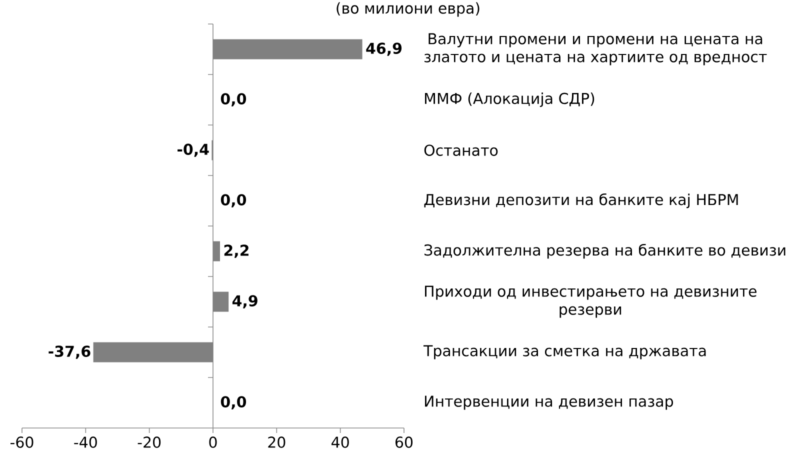 The height and width of the screenshot is (466, 798). Describe the element at coordinates (193, 150) in the screenshot. I see `data-label: -0,4` at that location.